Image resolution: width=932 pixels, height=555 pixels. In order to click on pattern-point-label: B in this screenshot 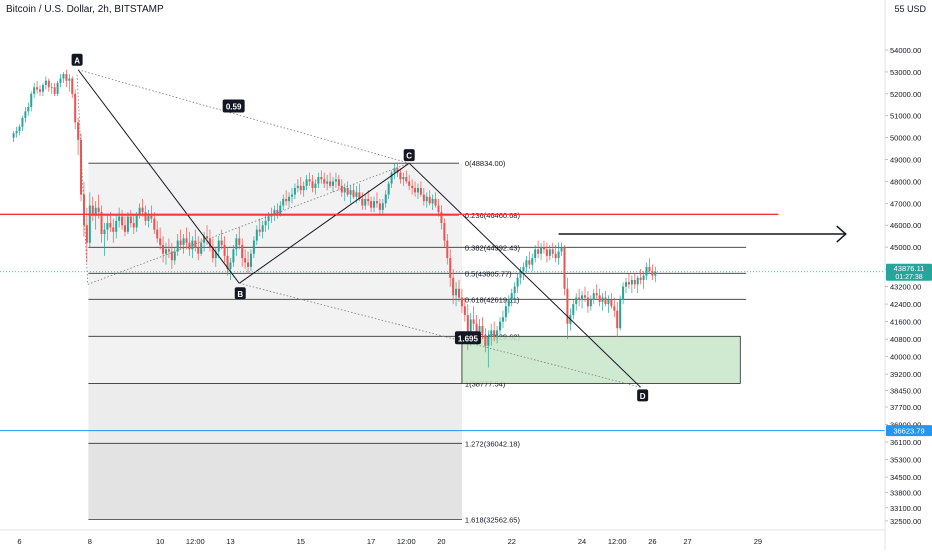, I will do `click(240, 294)`.